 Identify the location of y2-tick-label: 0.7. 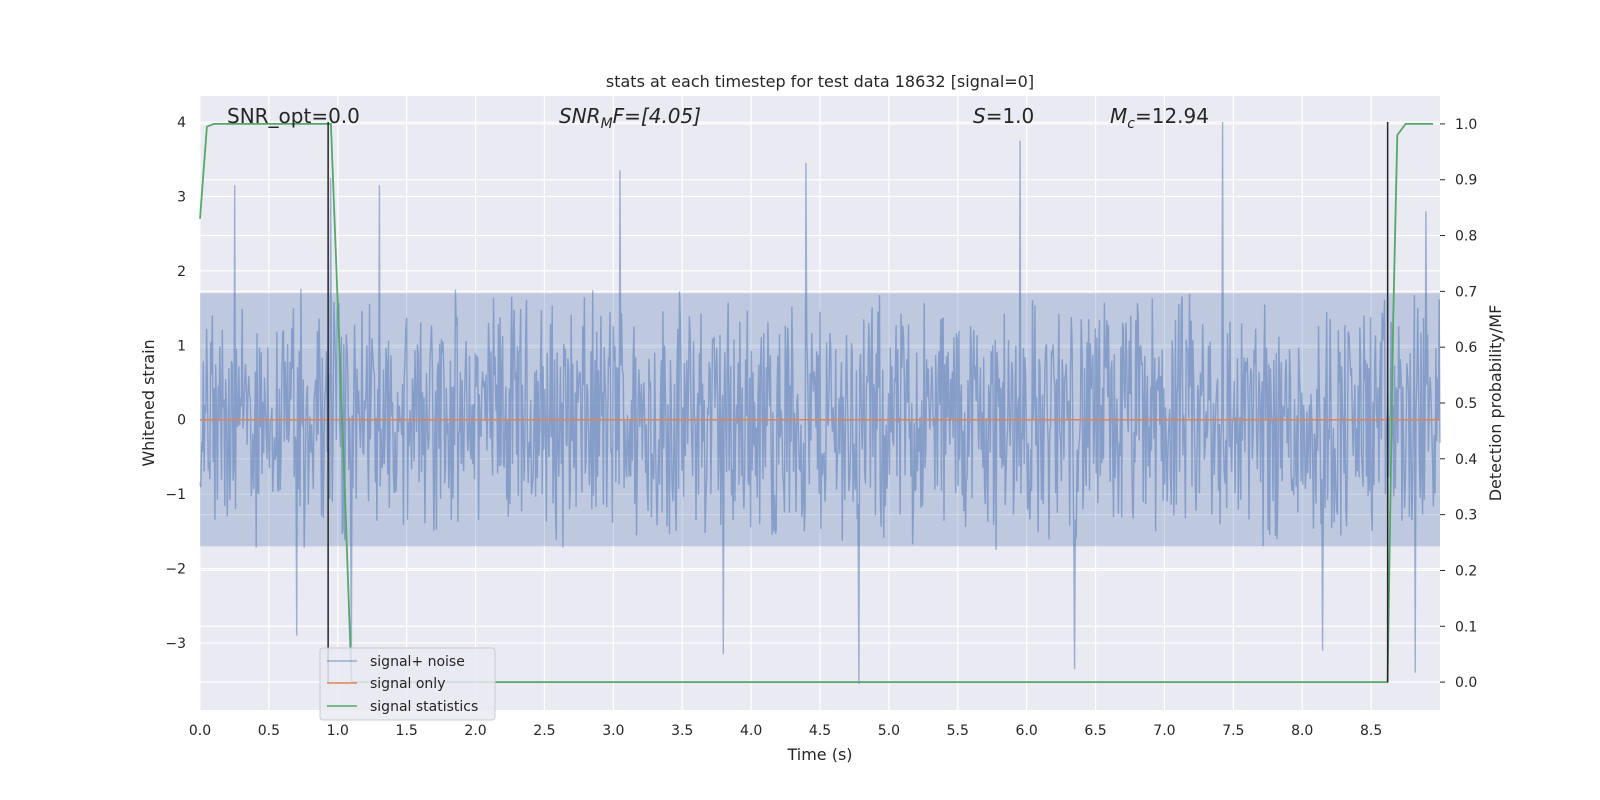
(1466, 292).